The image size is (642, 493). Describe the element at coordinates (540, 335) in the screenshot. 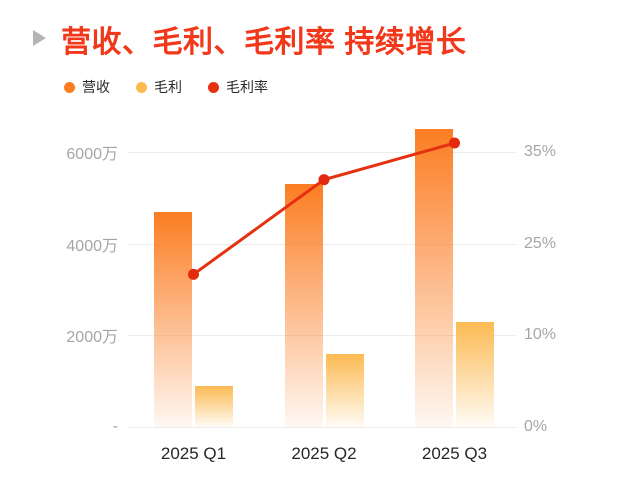

I see `y-axis-right-tick-label: 10%` at that location.